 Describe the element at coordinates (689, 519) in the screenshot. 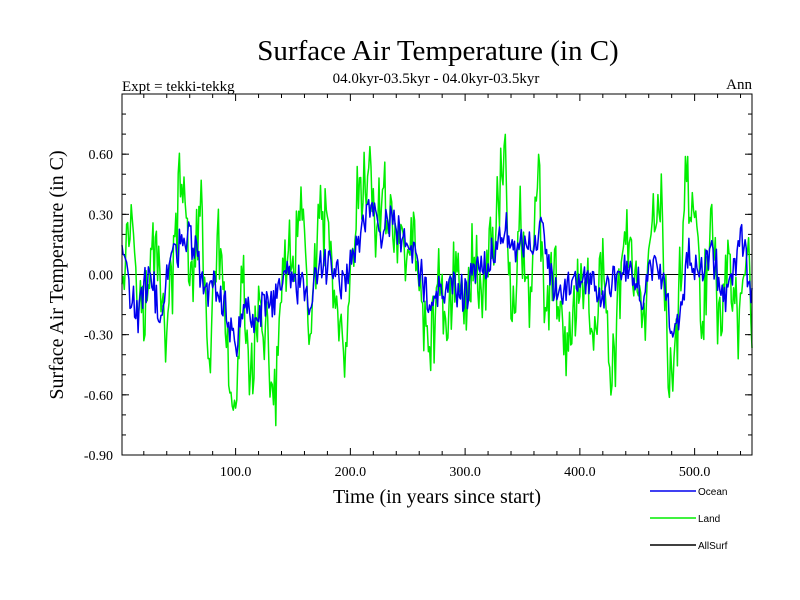

I see `legend: Ocean Land AllSurf` at that location.